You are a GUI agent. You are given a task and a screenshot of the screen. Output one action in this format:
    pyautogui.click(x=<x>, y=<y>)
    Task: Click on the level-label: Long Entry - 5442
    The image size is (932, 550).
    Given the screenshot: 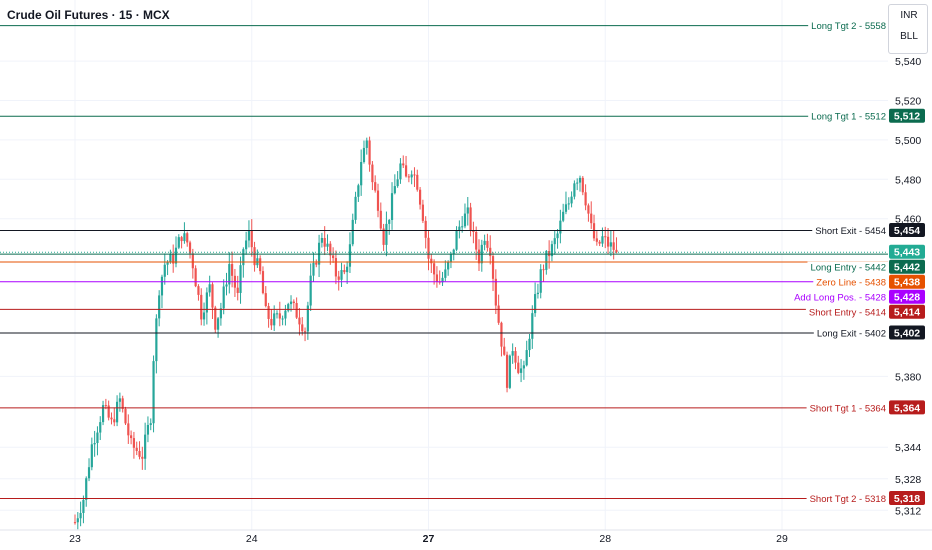 What is the action you would take?
    pyautogui.click(x=848, y=268)
    